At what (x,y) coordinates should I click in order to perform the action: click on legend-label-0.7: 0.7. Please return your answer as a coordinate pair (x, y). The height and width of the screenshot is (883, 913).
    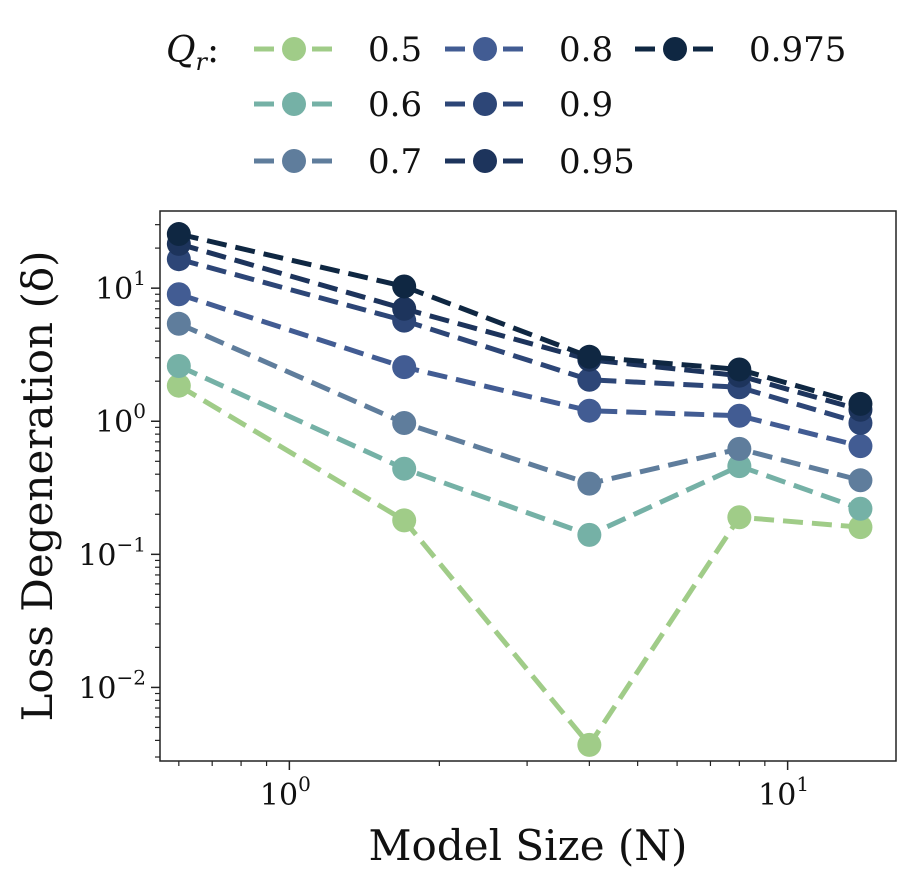
    Looking at the image, I should click on (395, 162).